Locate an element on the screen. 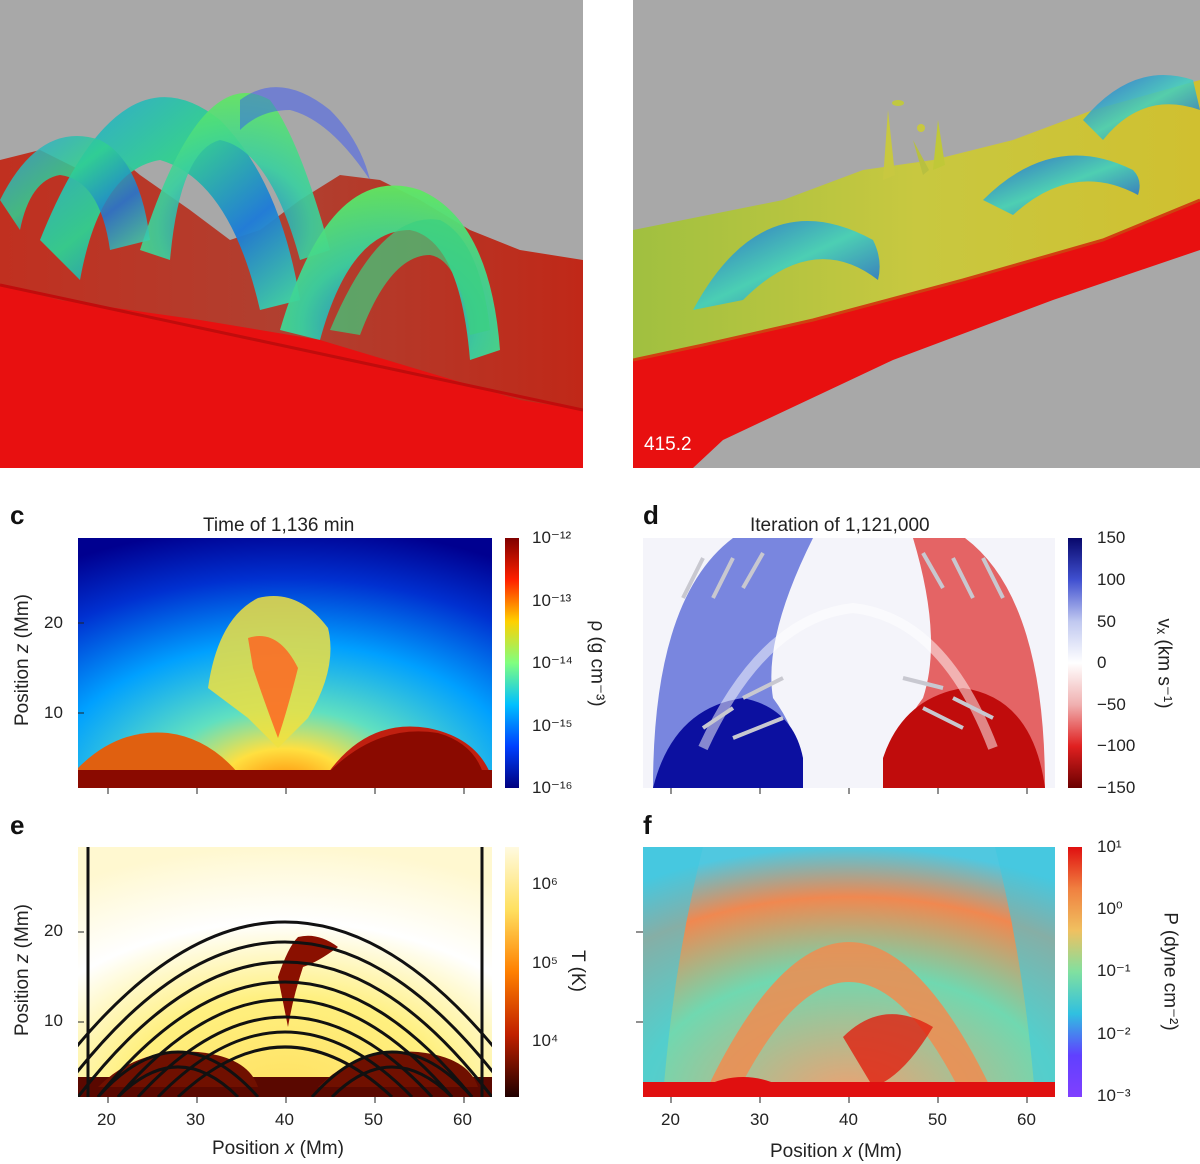  panel-e-colorbar-label: T (K) is located at coordinates (577, 971).